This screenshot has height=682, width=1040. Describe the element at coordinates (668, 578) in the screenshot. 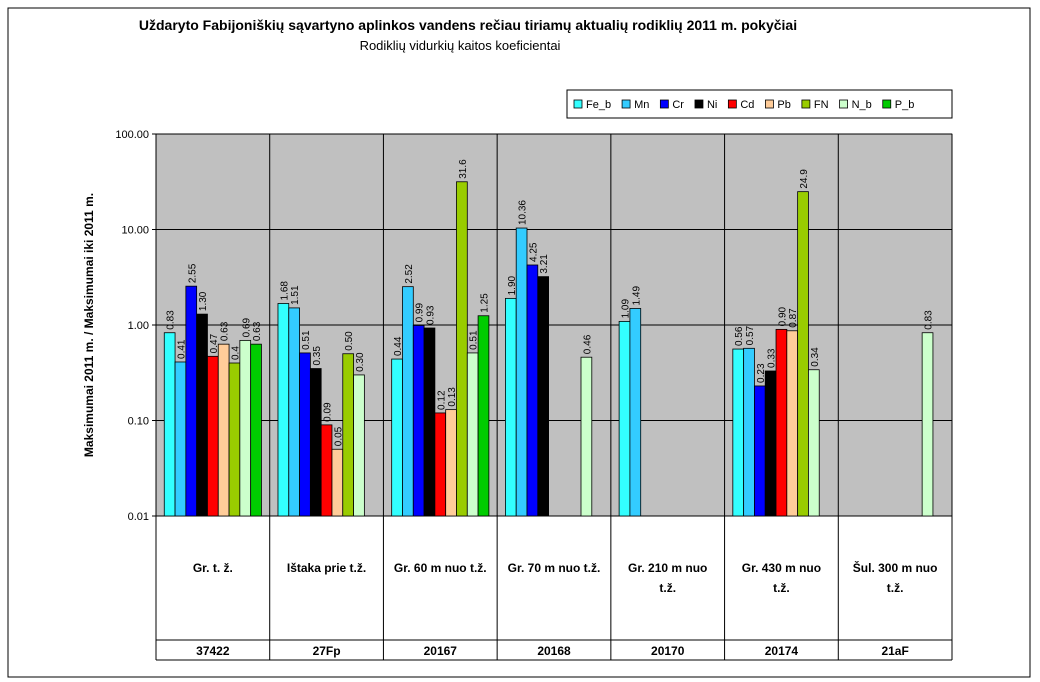

I see `x-tick-label: Gr. 210 m nuo t.ž.` at that location.